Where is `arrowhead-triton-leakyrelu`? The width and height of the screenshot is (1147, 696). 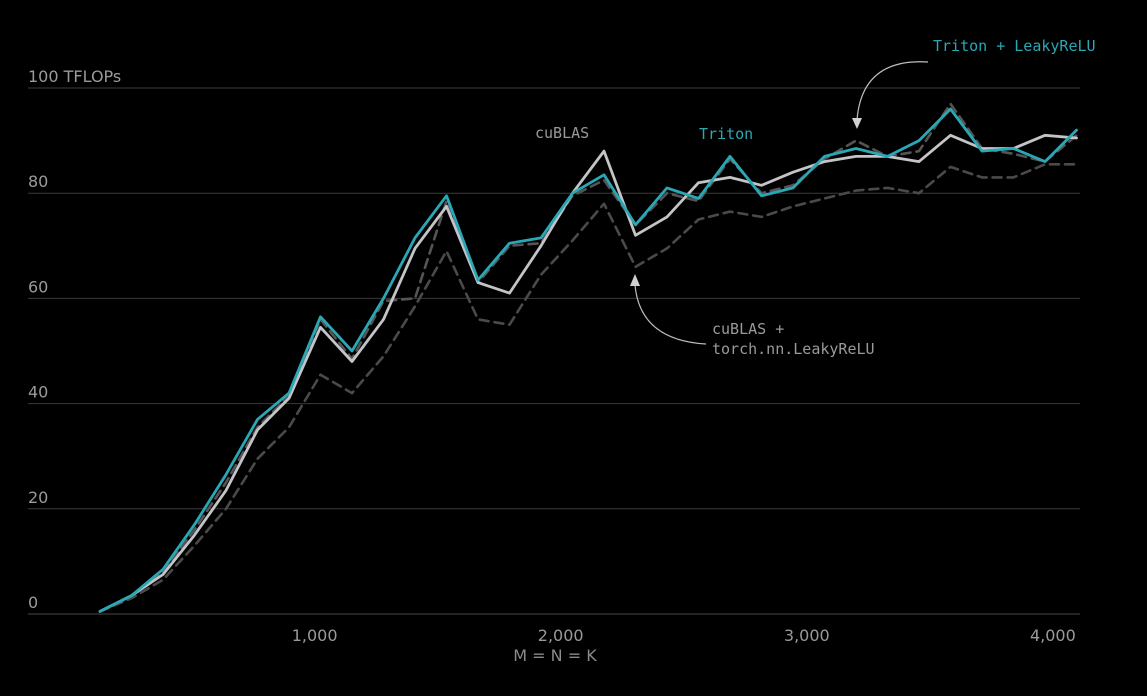 arrowhead-triton-leakyrelu is located at coordinates (857, 123).